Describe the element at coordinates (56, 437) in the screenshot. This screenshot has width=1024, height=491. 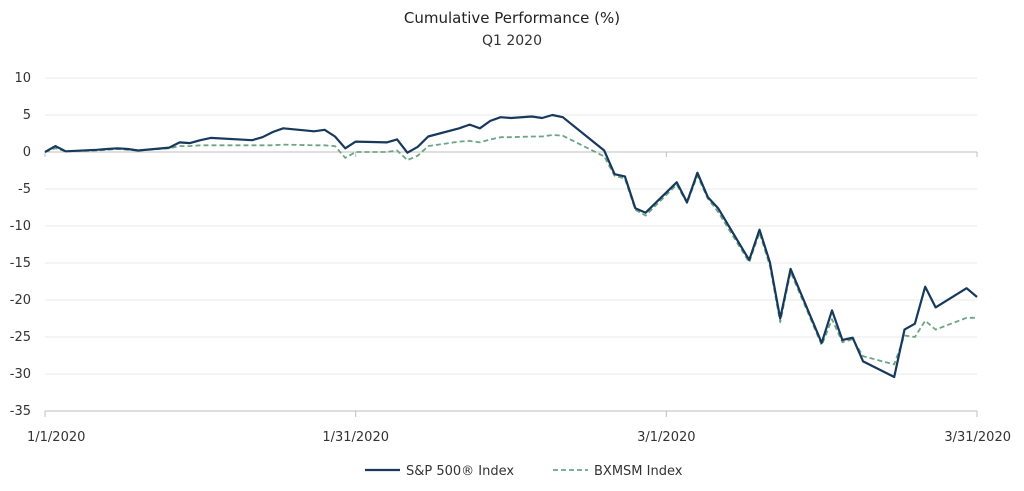
I see `x-tick-label: 1/1/2020` at that location.